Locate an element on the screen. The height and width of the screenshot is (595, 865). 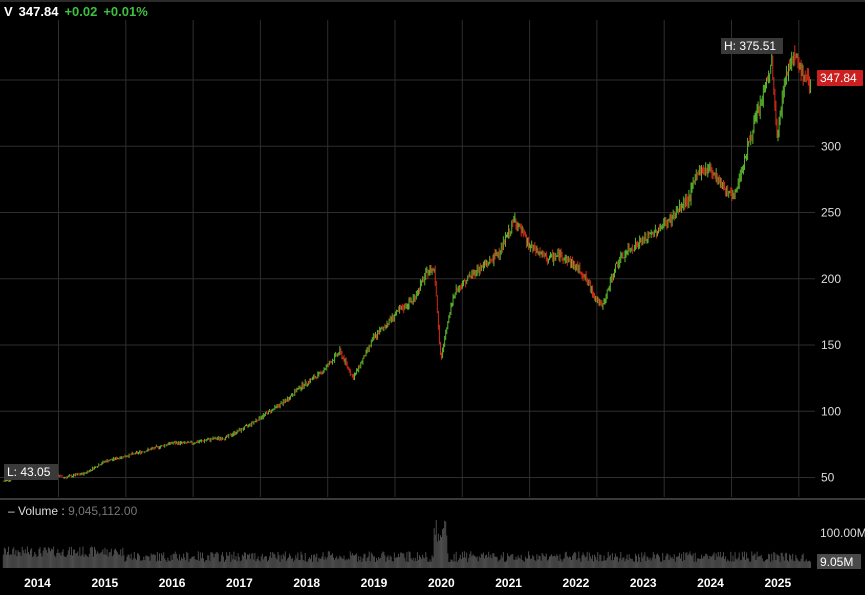
price-tick-label: 150 is located at coordinates (831, 345).